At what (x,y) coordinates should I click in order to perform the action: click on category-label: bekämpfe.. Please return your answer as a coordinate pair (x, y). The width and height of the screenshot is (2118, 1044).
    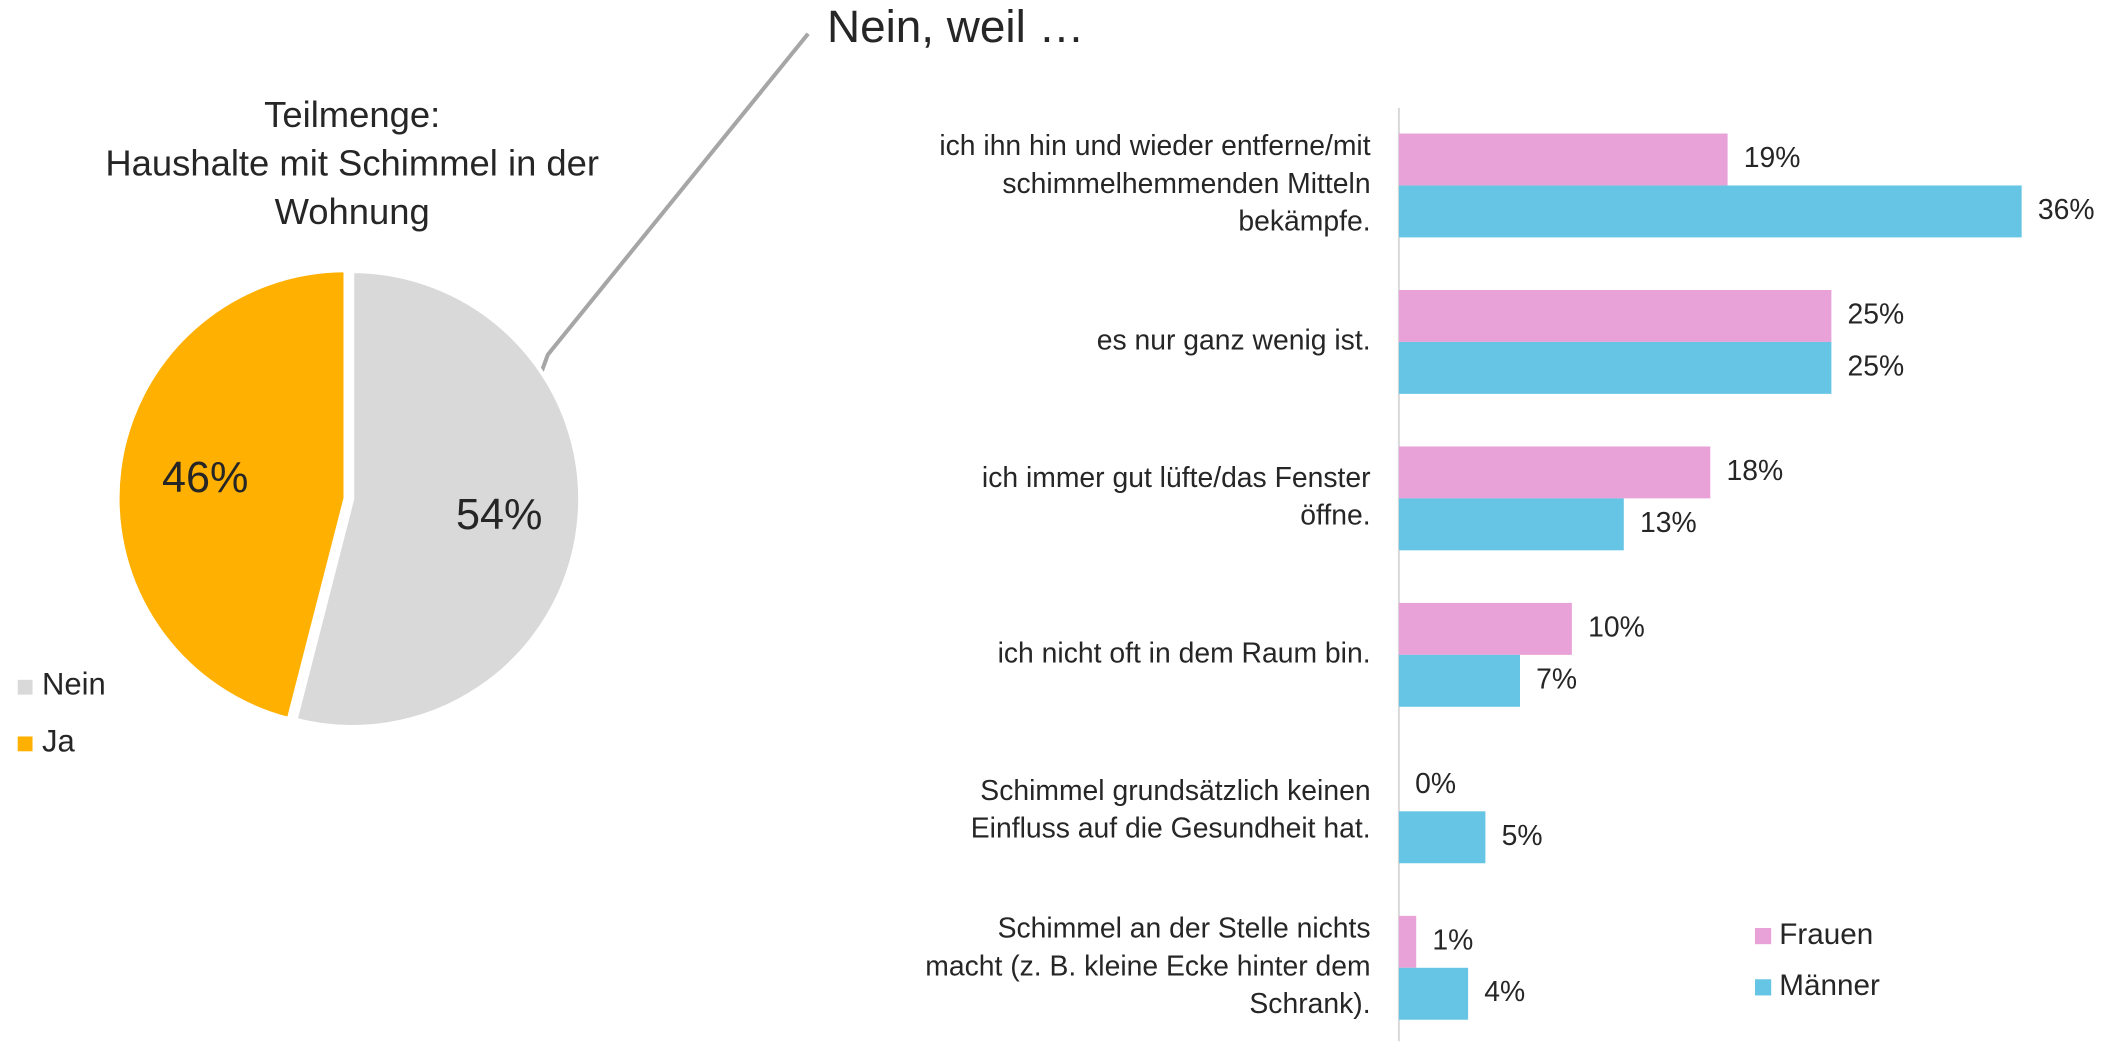
    Looking at the image, I should click on (1304, 222).